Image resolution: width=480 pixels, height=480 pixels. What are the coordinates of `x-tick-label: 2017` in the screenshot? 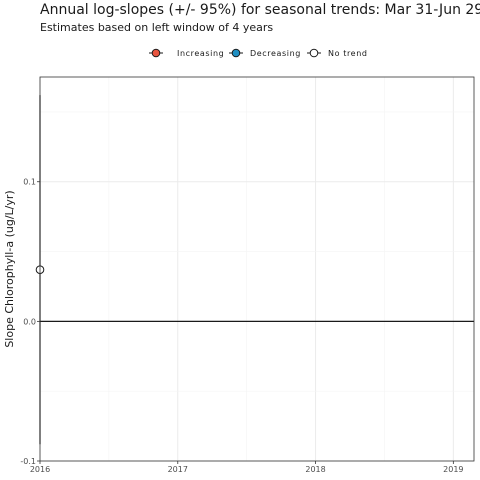 It's located at (178, 469).